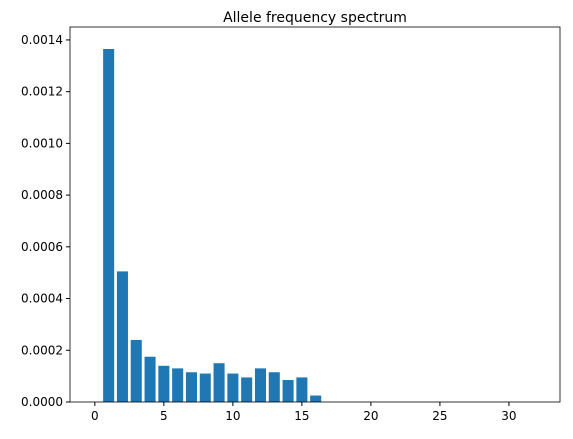 The height and width of the screenshot is (439, 573). I want to click on y-tick-label: 0.0006, so click(42, 247).